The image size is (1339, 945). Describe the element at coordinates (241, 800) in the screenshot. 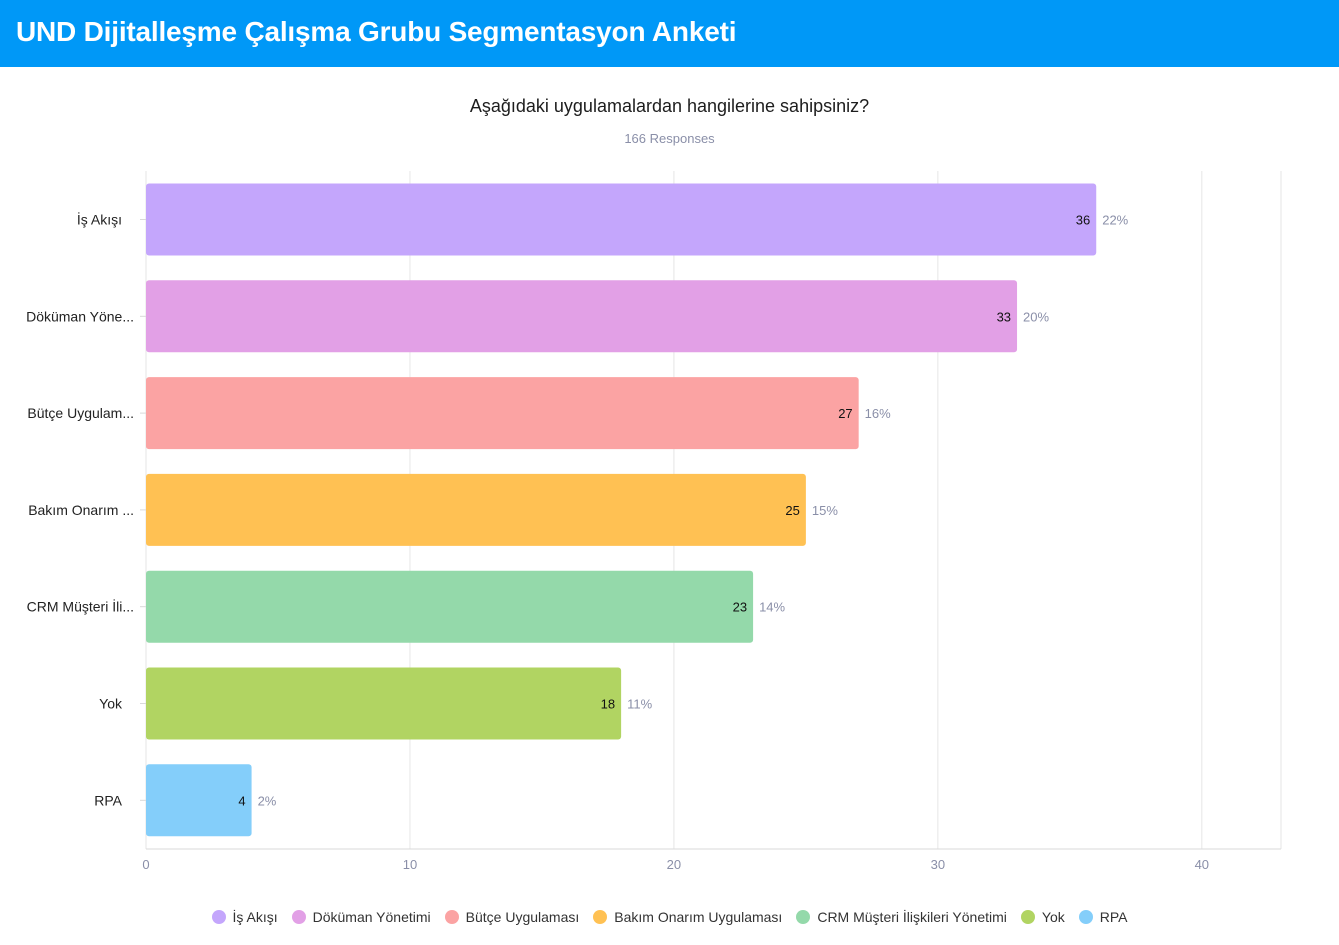

I see `bar-value-label: 4` at that location.